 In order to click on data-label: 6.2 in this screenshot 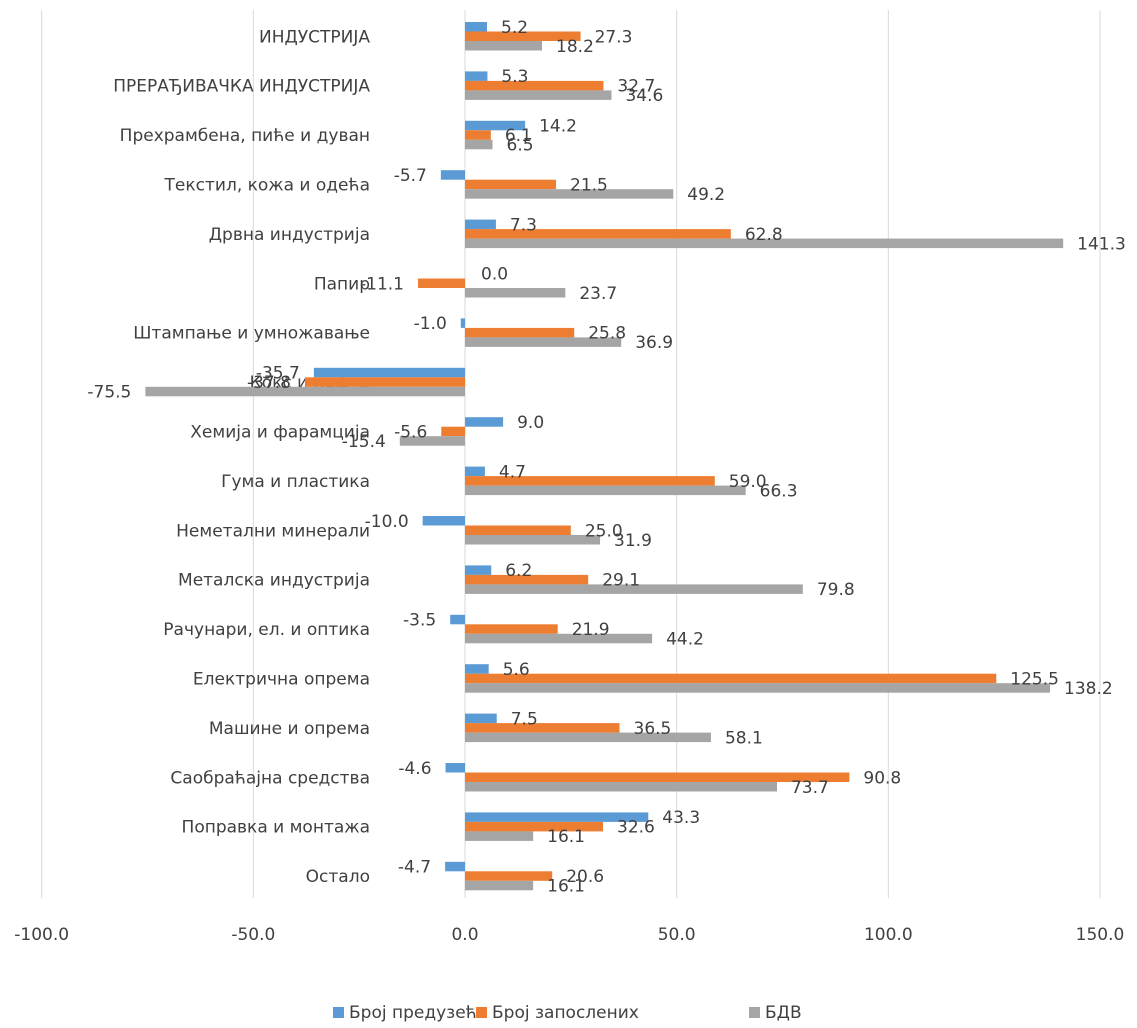, I will do `click(518, 571)`.